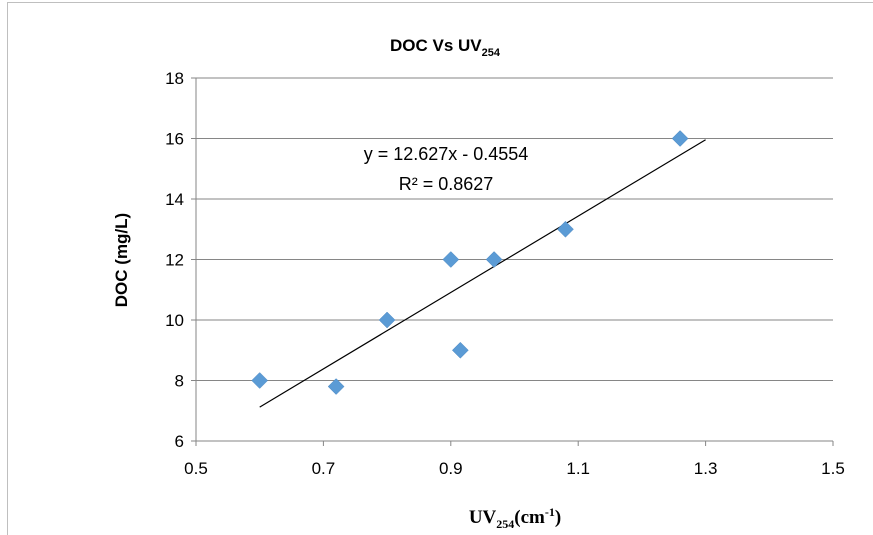 Image resolution: width=873 pixels, height=535 pixels. What do you see at coordinates (179, 381) in the screenshot?
I see `y-tick-label-8: 8` at bounding box center [179, 381].